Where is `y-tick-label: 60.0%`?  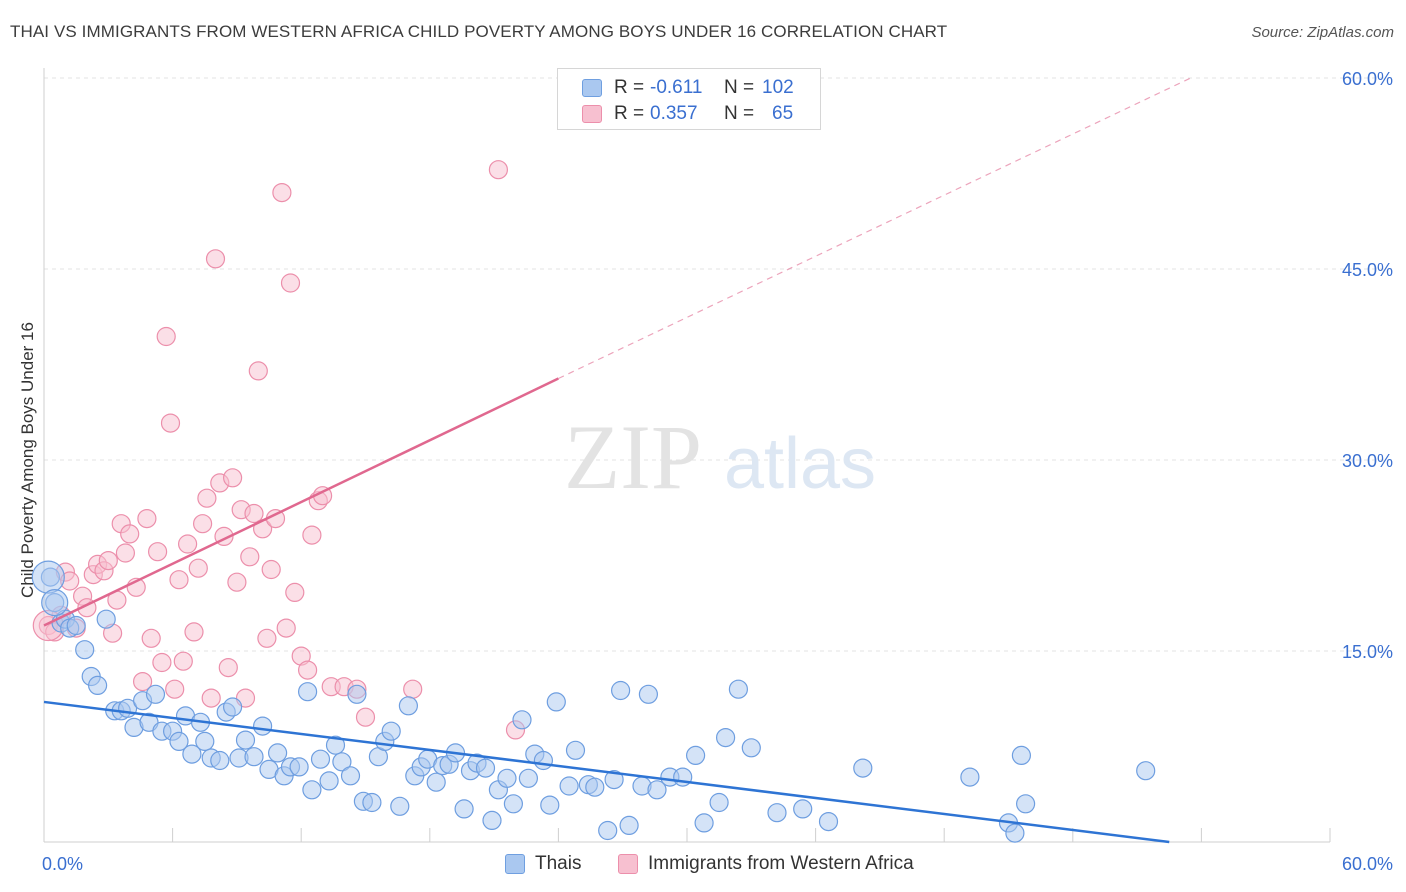
y-tick-label: 60.0% is located at coordinates (1367, 79).